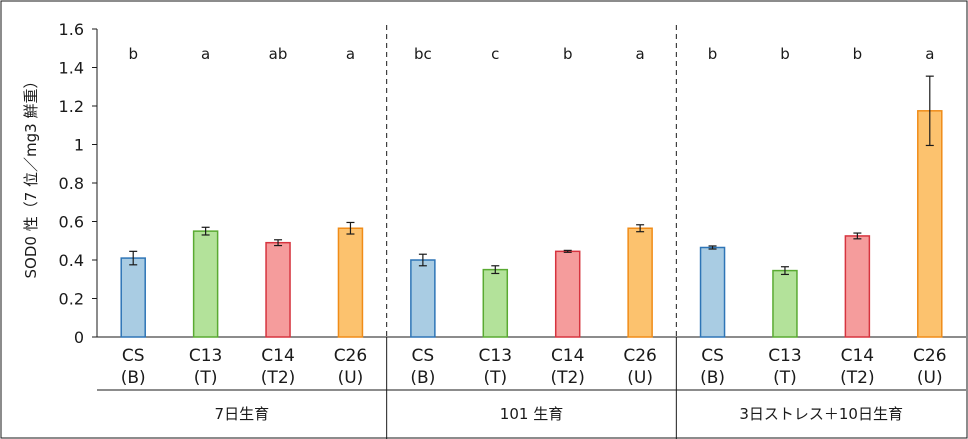 The height and width of the screenshot is (439, 968). I want to click on y-tick-label: 1.4, so click(71, 68).